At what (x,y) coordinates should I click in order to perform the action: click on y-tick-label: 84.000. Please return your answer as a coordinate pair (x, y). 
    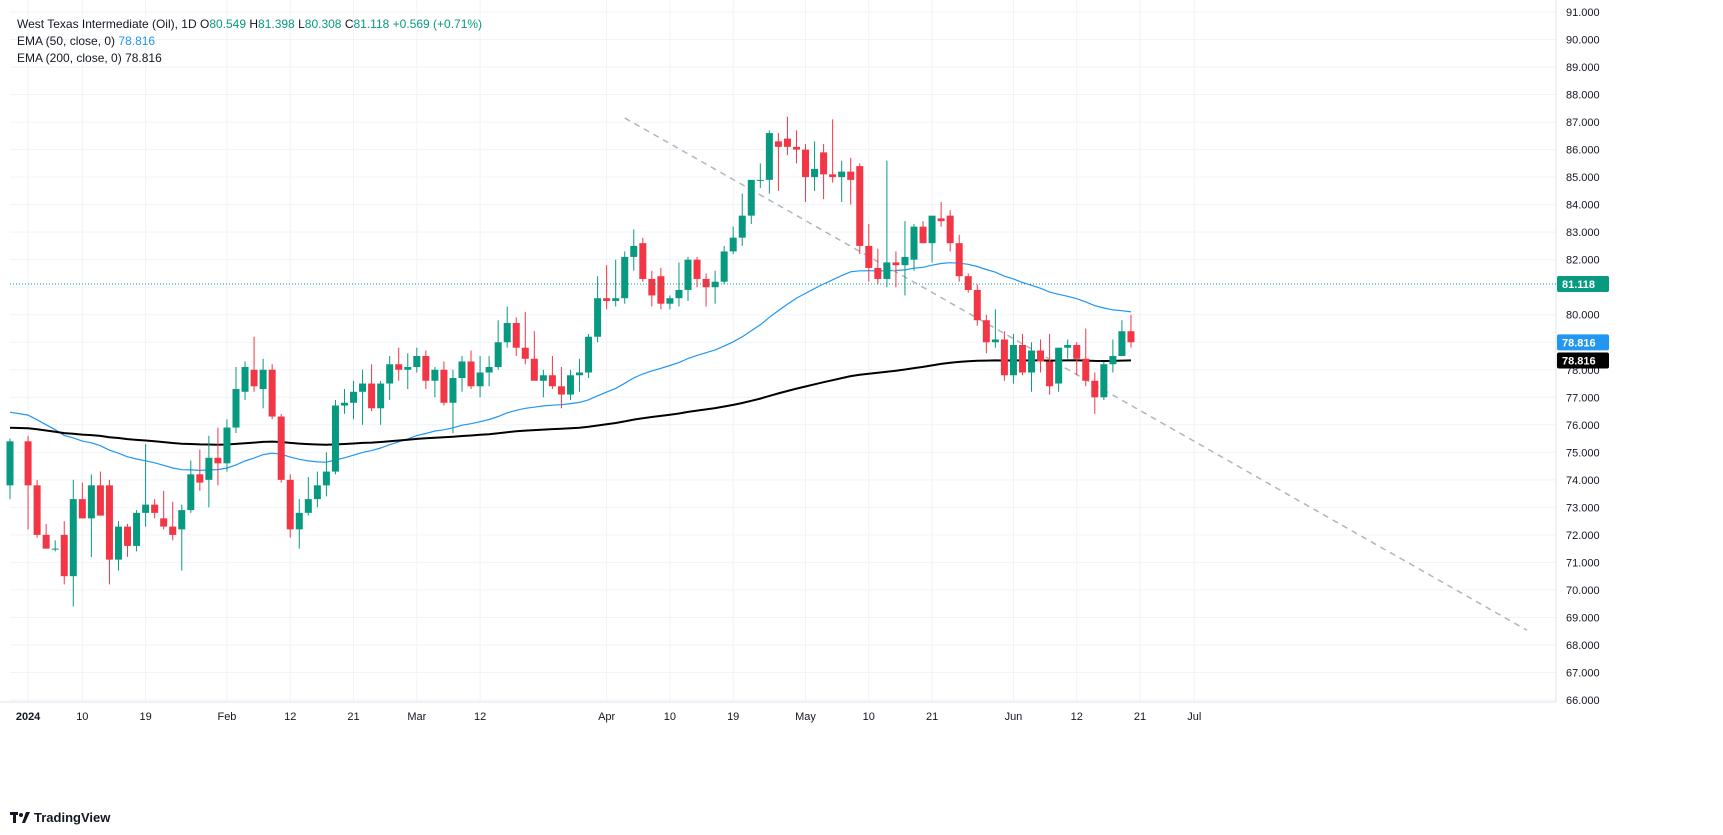
    Looking at the image, I should click on (1583, 206).